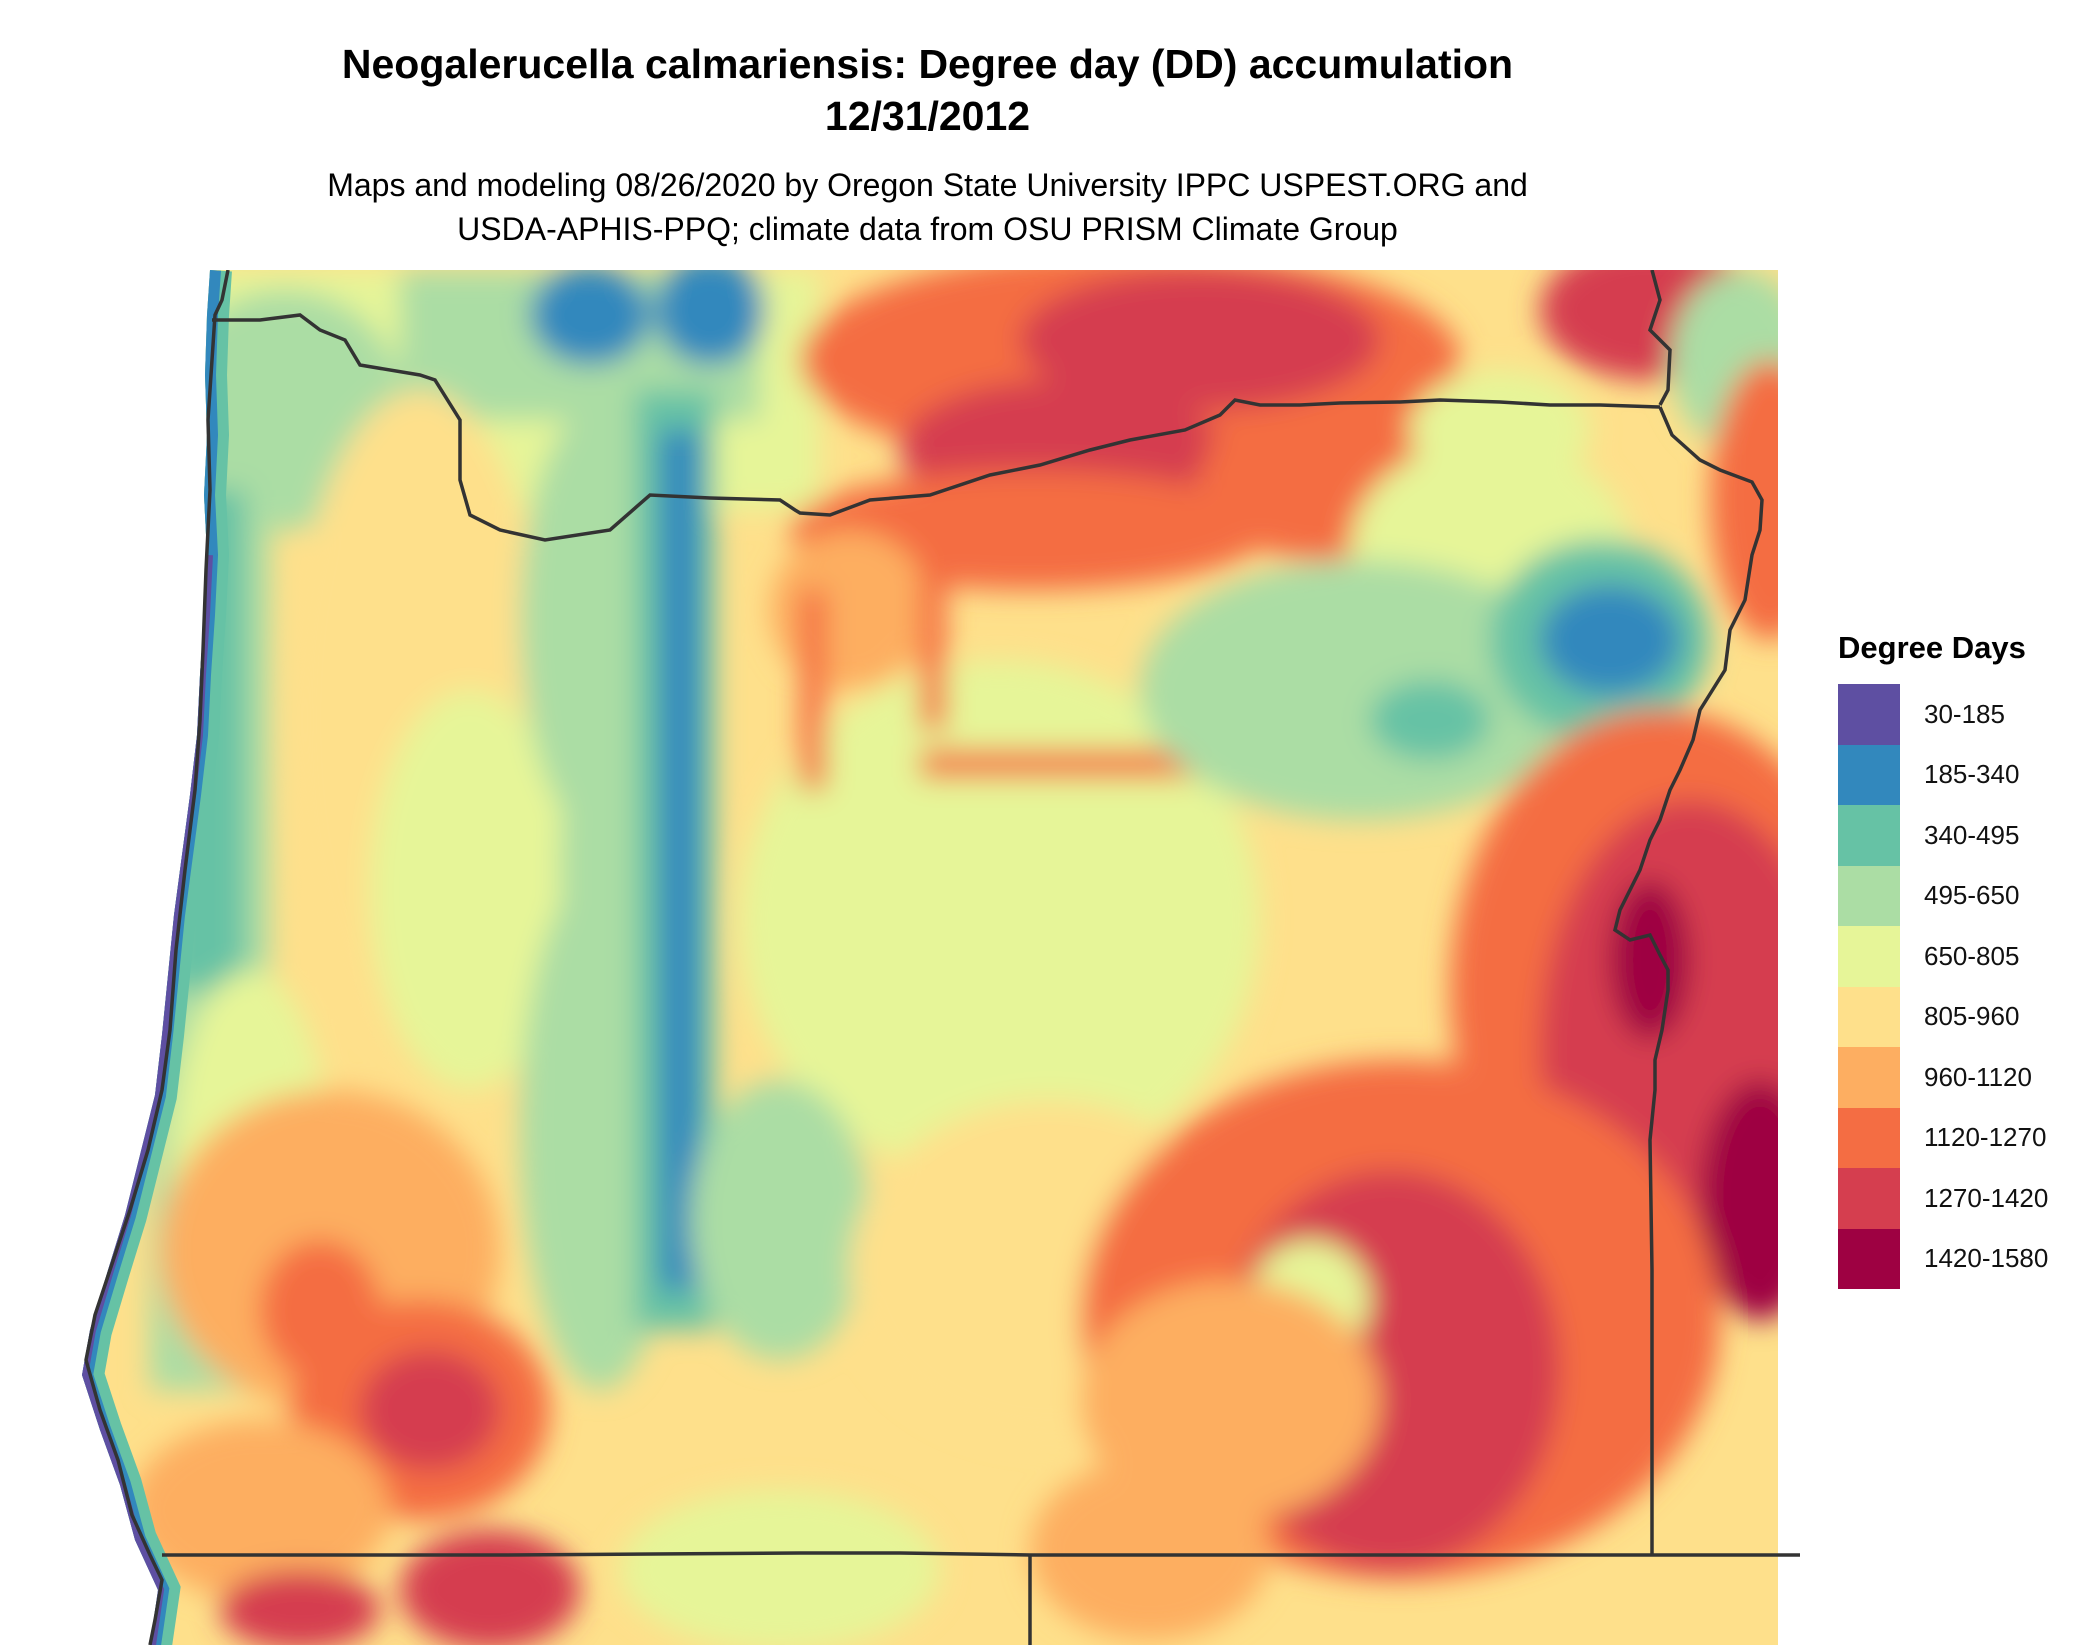  I want to click on legend-label: 960-1120, so click(1978, 1076).